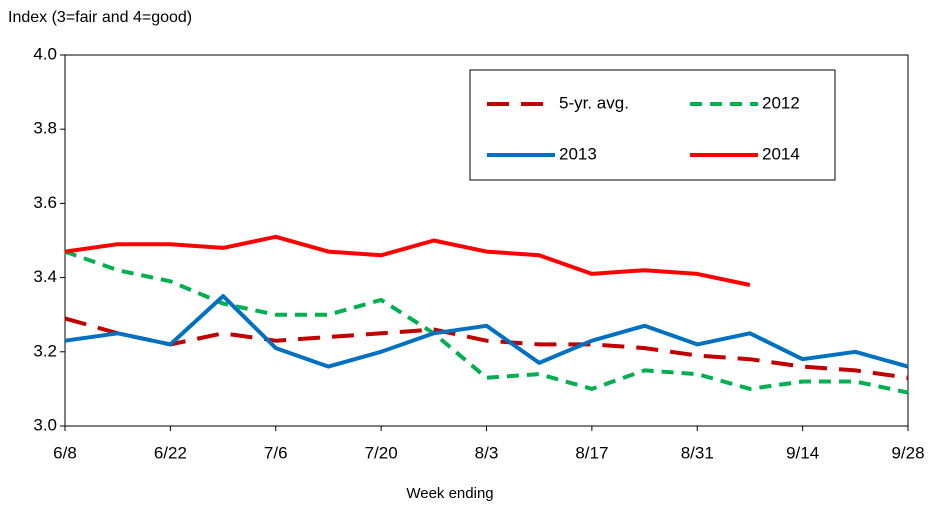 Image resolution: width=928 pixels, height=508 pixels. Describe the element at coordinates (578, 153) in the screenshot. I see `legend-label: 2013` at that location.